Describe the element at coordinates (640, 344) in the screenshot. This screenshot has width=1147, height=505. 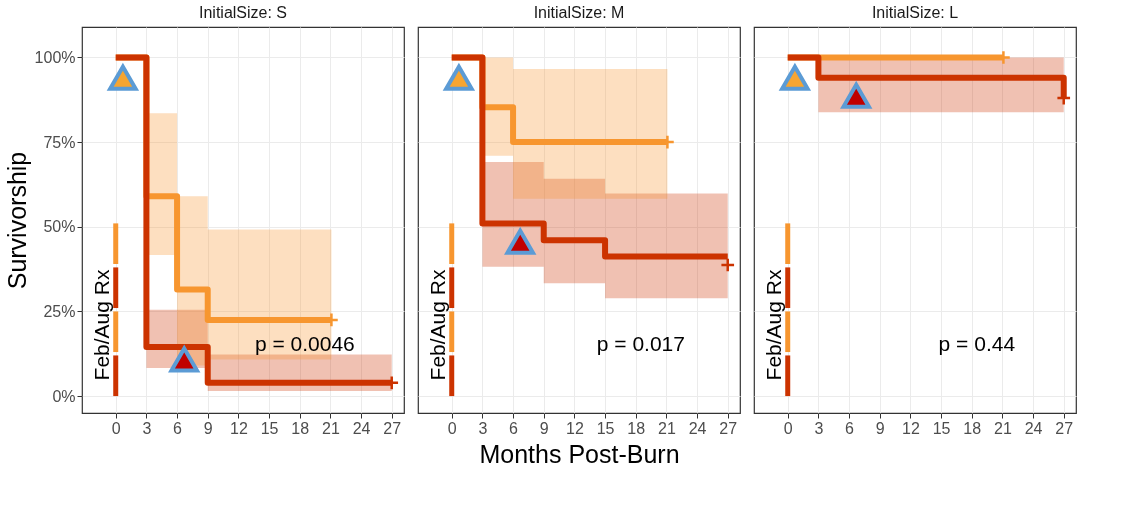
I see `annotation: p = 0.017` at that location.